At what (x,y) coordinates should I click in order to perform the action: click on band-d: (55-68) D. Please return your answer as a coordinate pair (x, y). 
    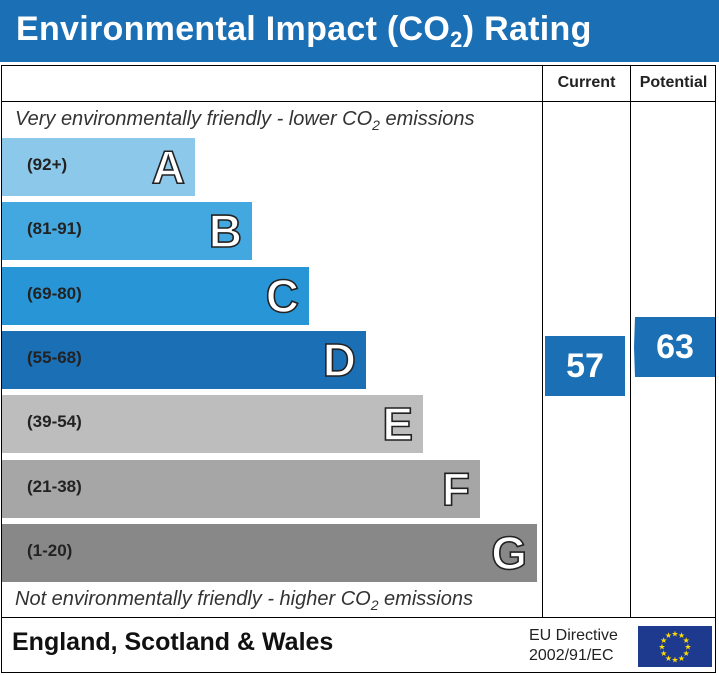
    Looking at the image, I should click on (184, 359).